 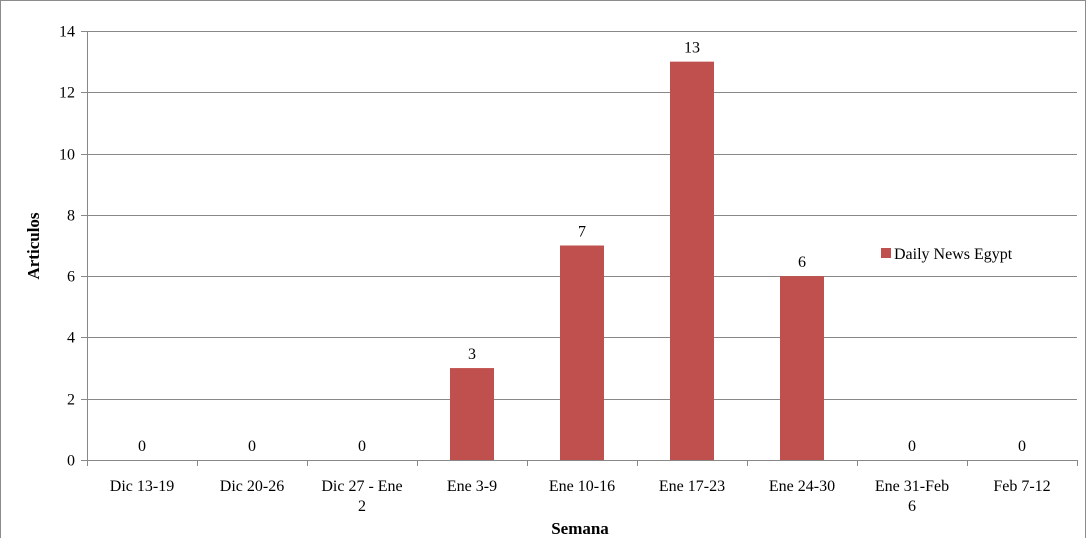 I want to click on y-axis-title: Articulos, so click(x=33, y=245).